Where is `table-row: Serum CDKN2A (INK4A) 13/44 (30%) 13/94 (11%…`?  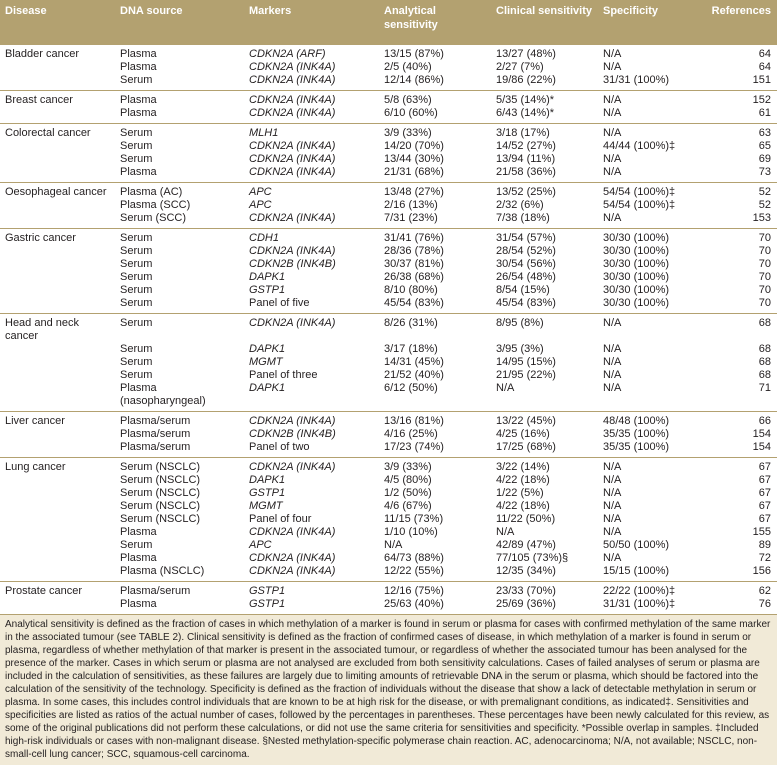
table-row: Serum CDKN2A (INK4A) 13/44 (30%) 13/94 (11%… is located at coordinates (388, 159).